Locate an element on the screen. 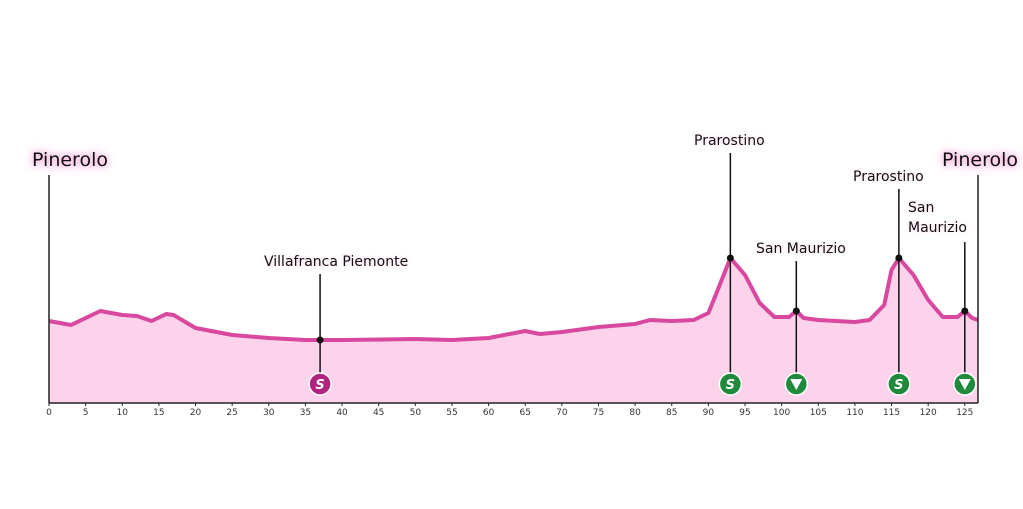 This screenshot has width=1023, height=509. x-tick-label: 85 is located at coordinates (671, 413).